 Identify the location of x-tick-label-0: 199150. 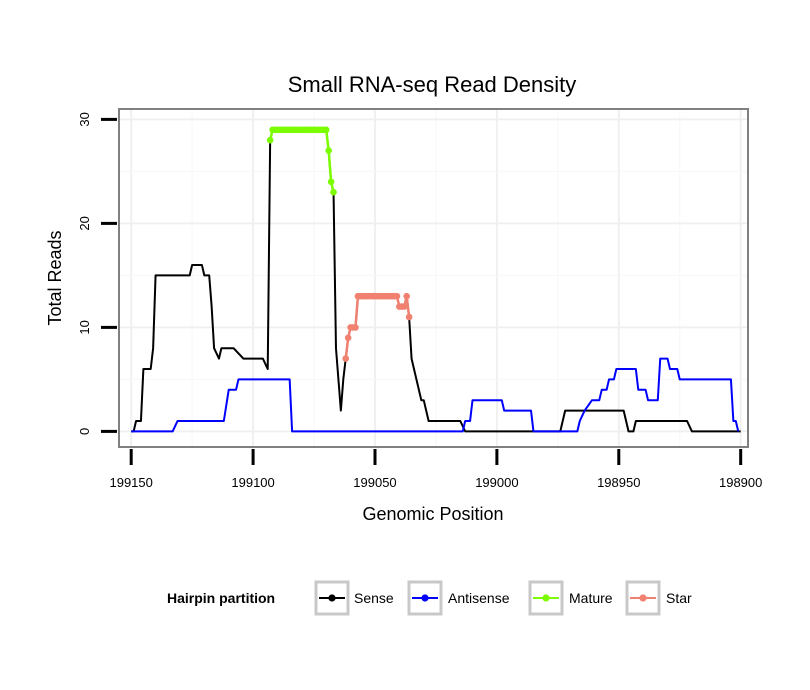
(130, 482).